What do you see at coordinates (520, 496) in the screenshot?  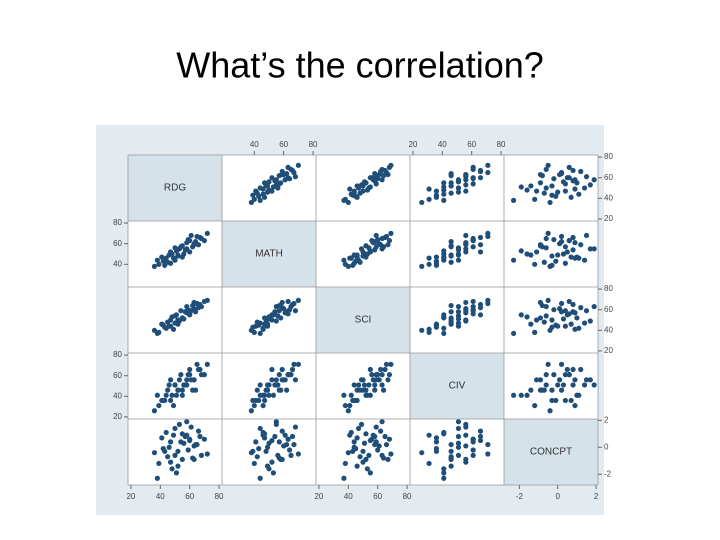 I see `x-tick-label: -2` at bounding box center [520, 496].